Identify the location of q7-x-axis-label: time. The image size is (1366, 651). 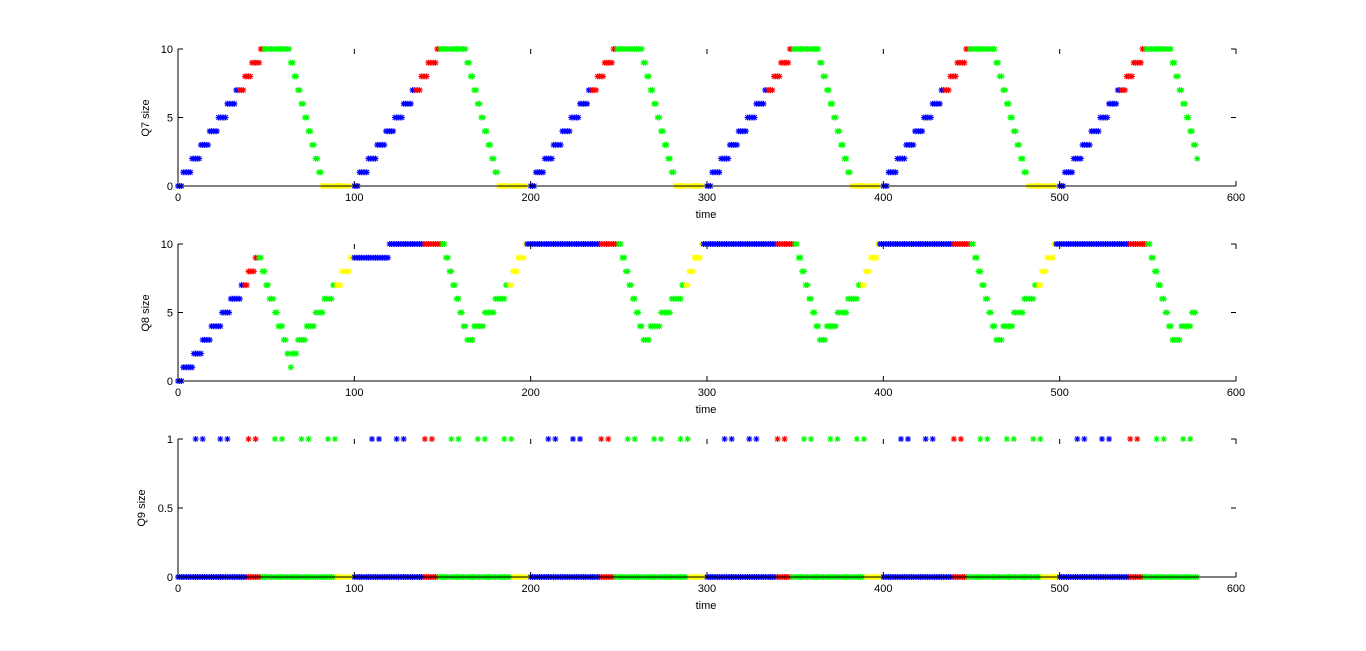
(706, 215).